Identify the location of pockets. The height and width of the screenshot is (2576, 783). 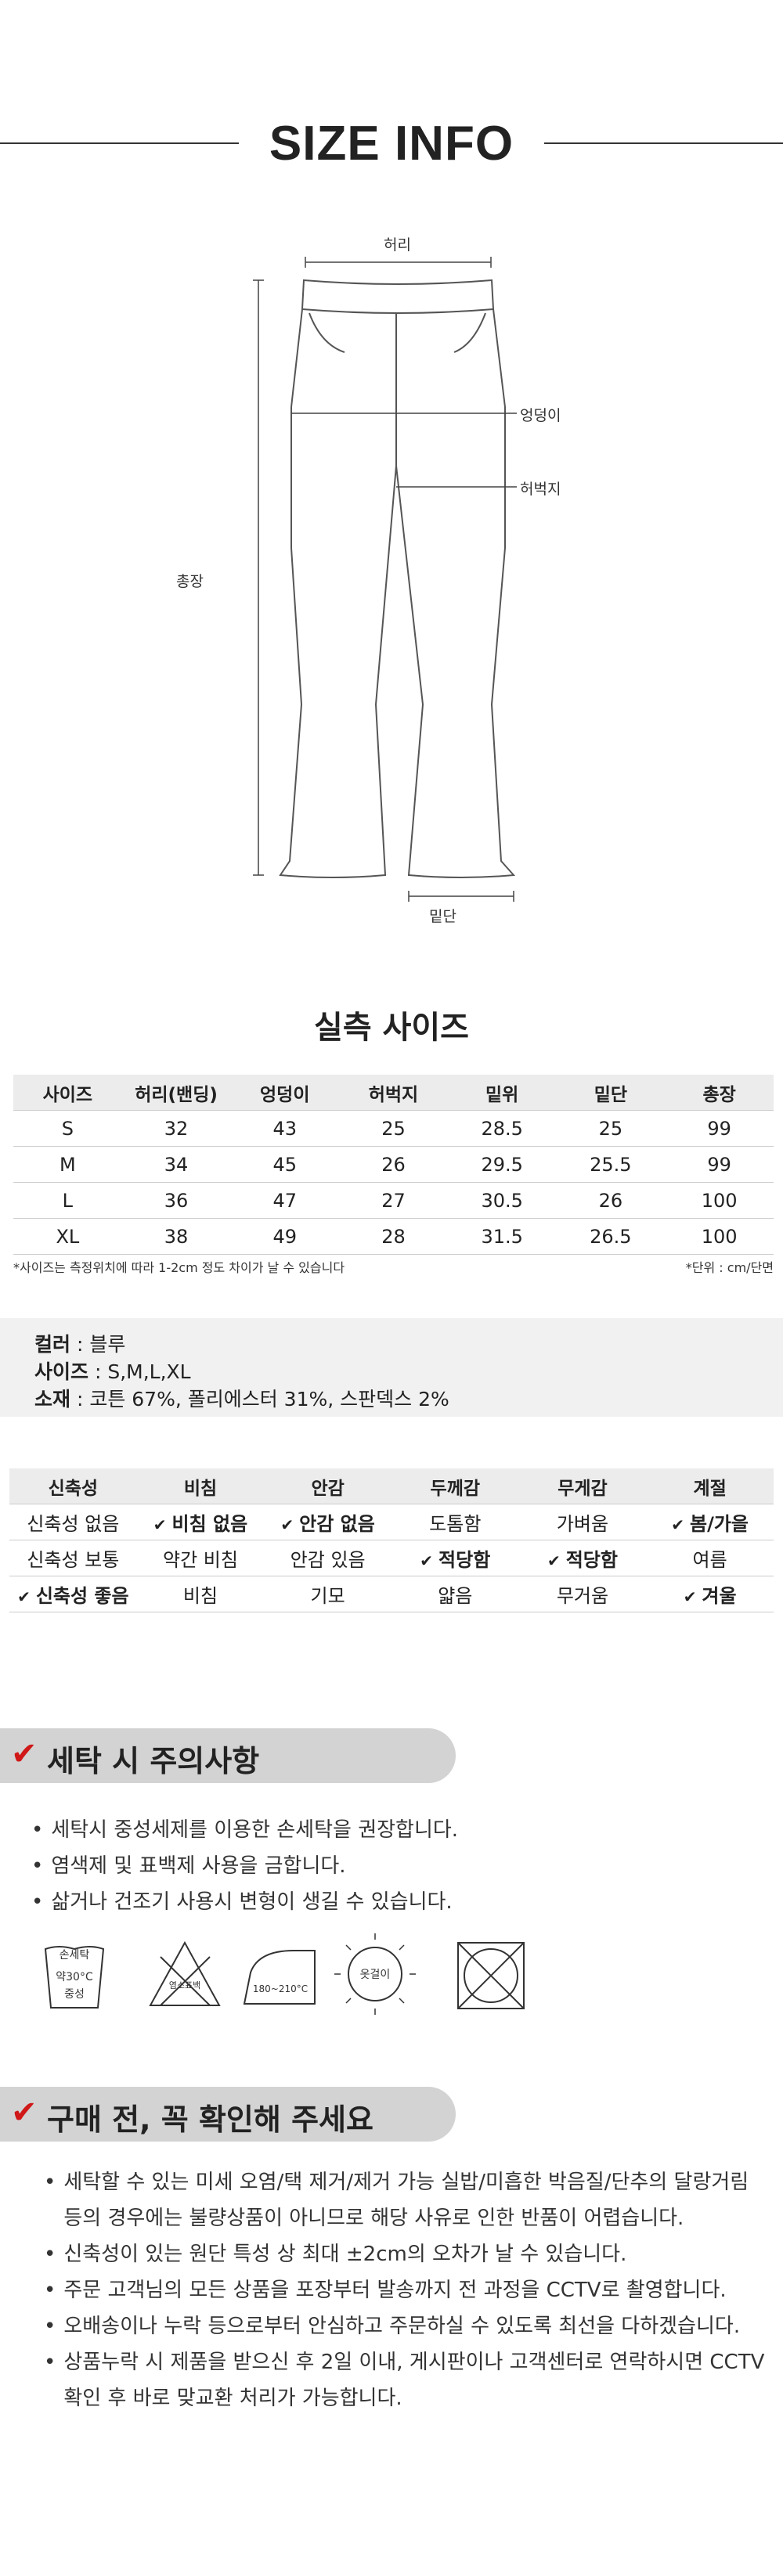
(398, 332).